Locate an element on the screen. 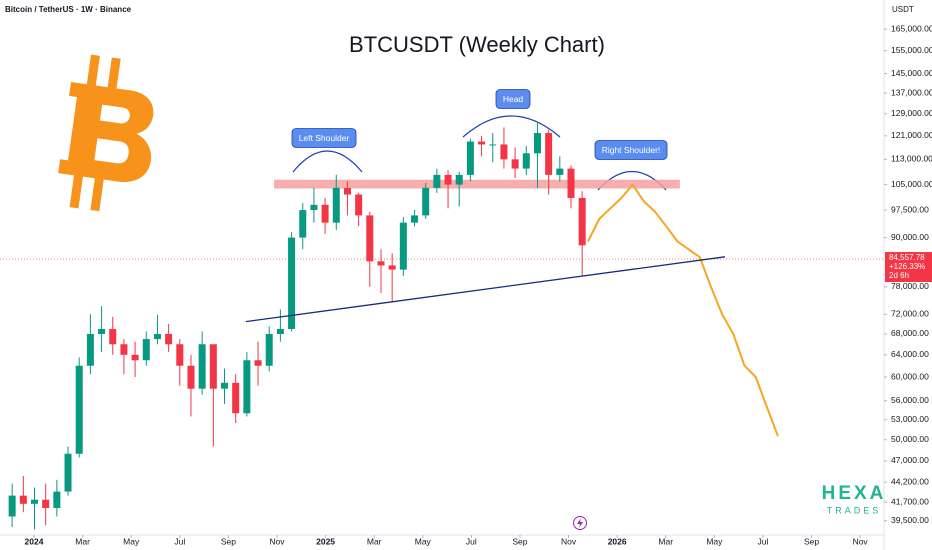 The height and width of the screenshot is (550, 932). annotation-label: Right Shoulder! is located at coordinates (631, 150).